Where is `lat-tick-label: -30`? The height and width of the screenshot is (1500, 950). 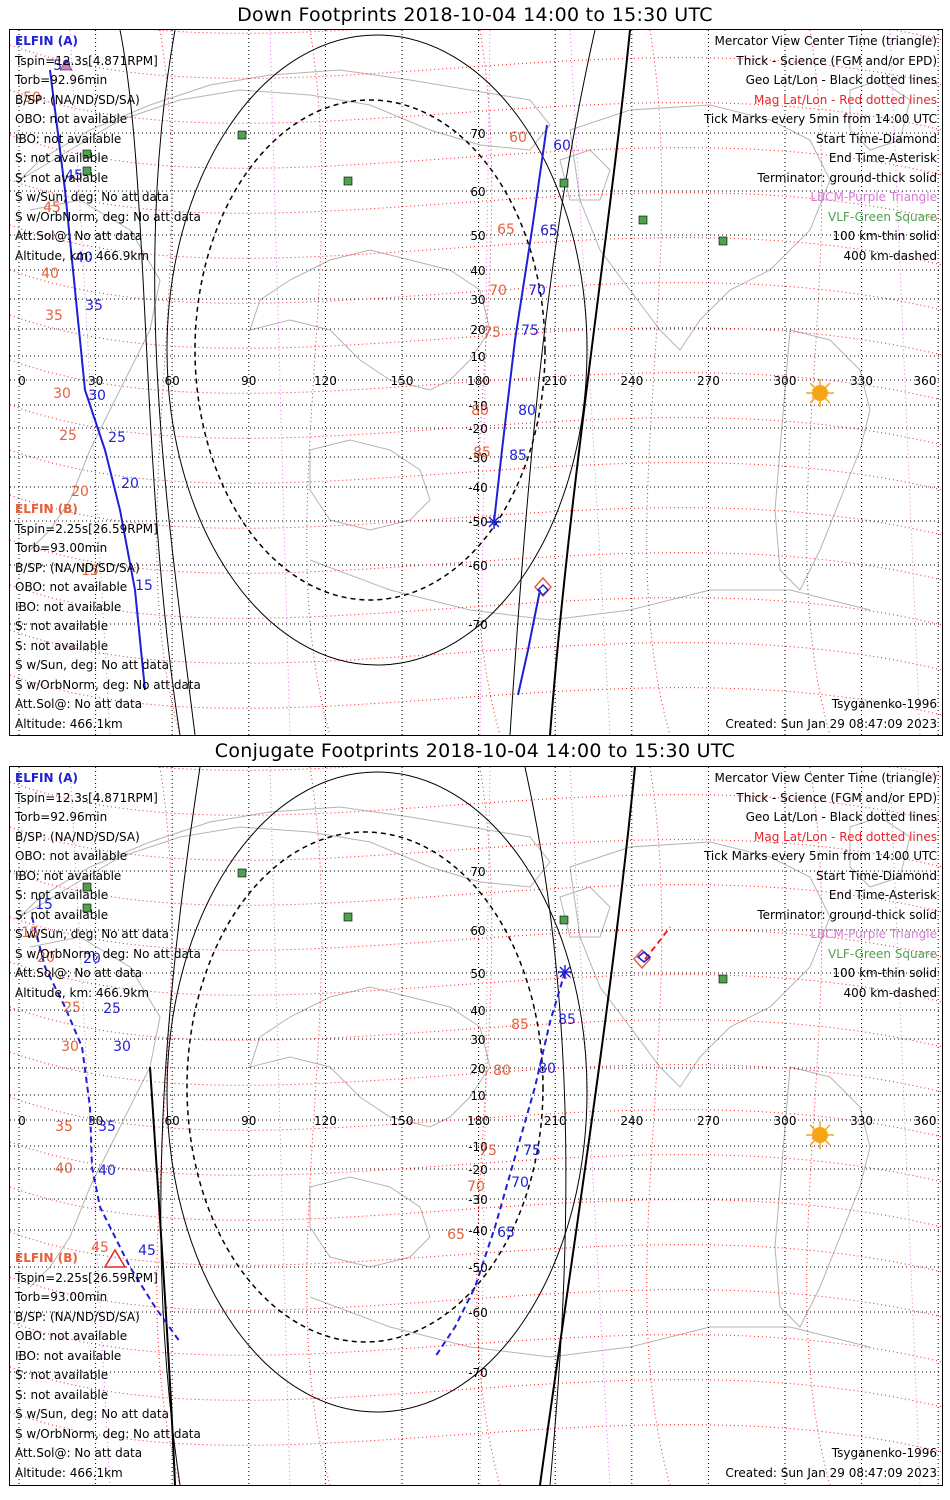 lat-tick-label: -30 is located at coordinates (478, 458).